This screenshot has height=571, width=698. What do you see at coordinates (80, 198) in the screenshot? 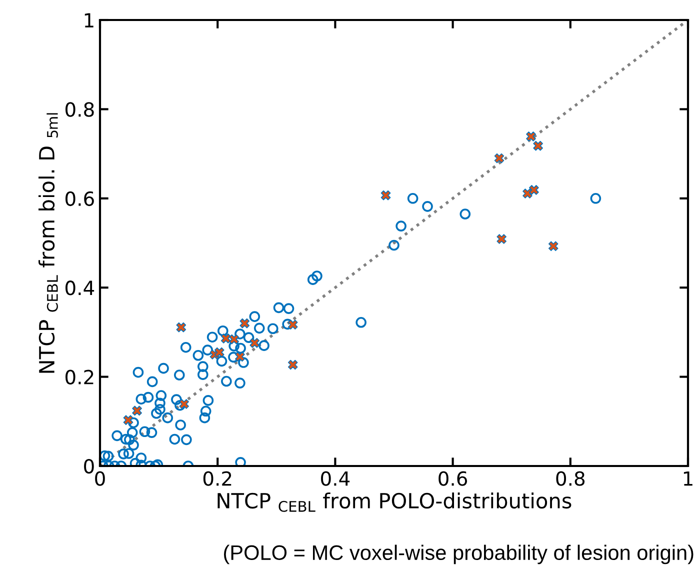
I see `y-tick-label: 0.6` at bounding box center [80, 198].